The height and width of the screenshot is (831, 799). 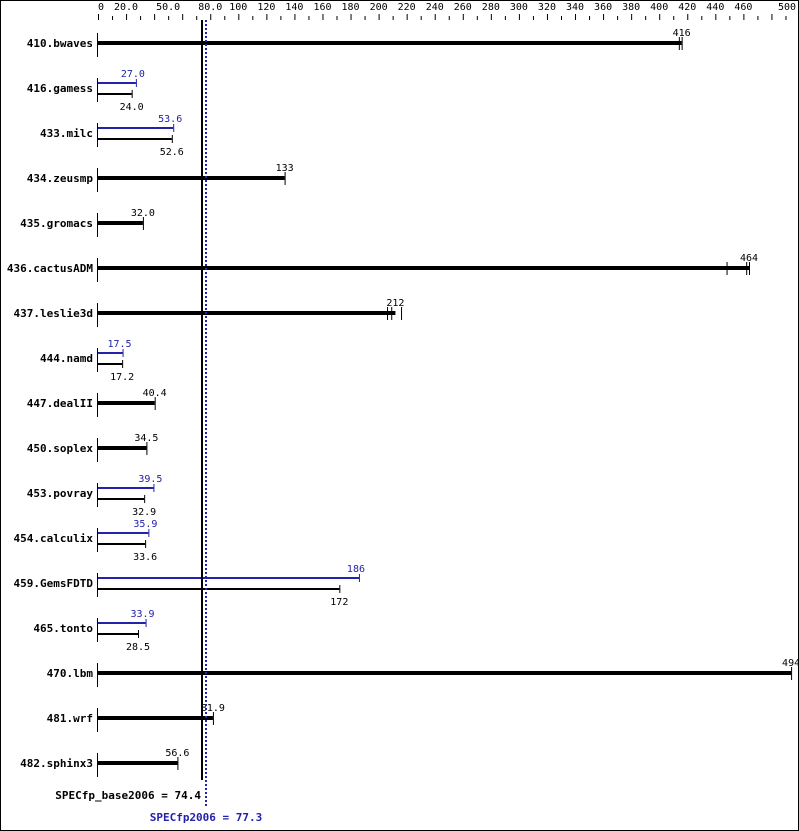 What do you see at coordinates (54, 538) in the screenshot?
I see `benchmark-label: 454.calculix` at bounding box center [54, 538].